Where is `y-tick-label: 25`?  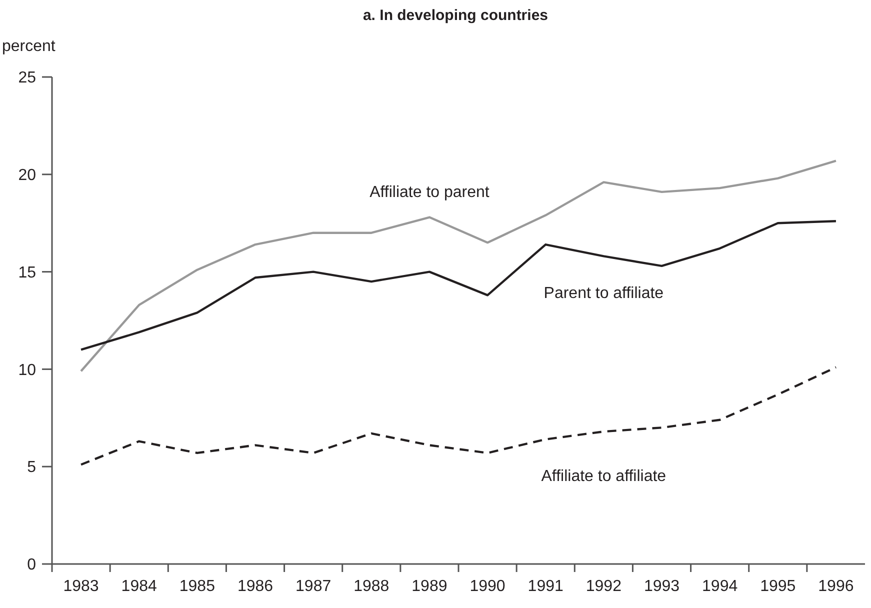
y-tick-label: 25 is located at coordinates (27, 78).